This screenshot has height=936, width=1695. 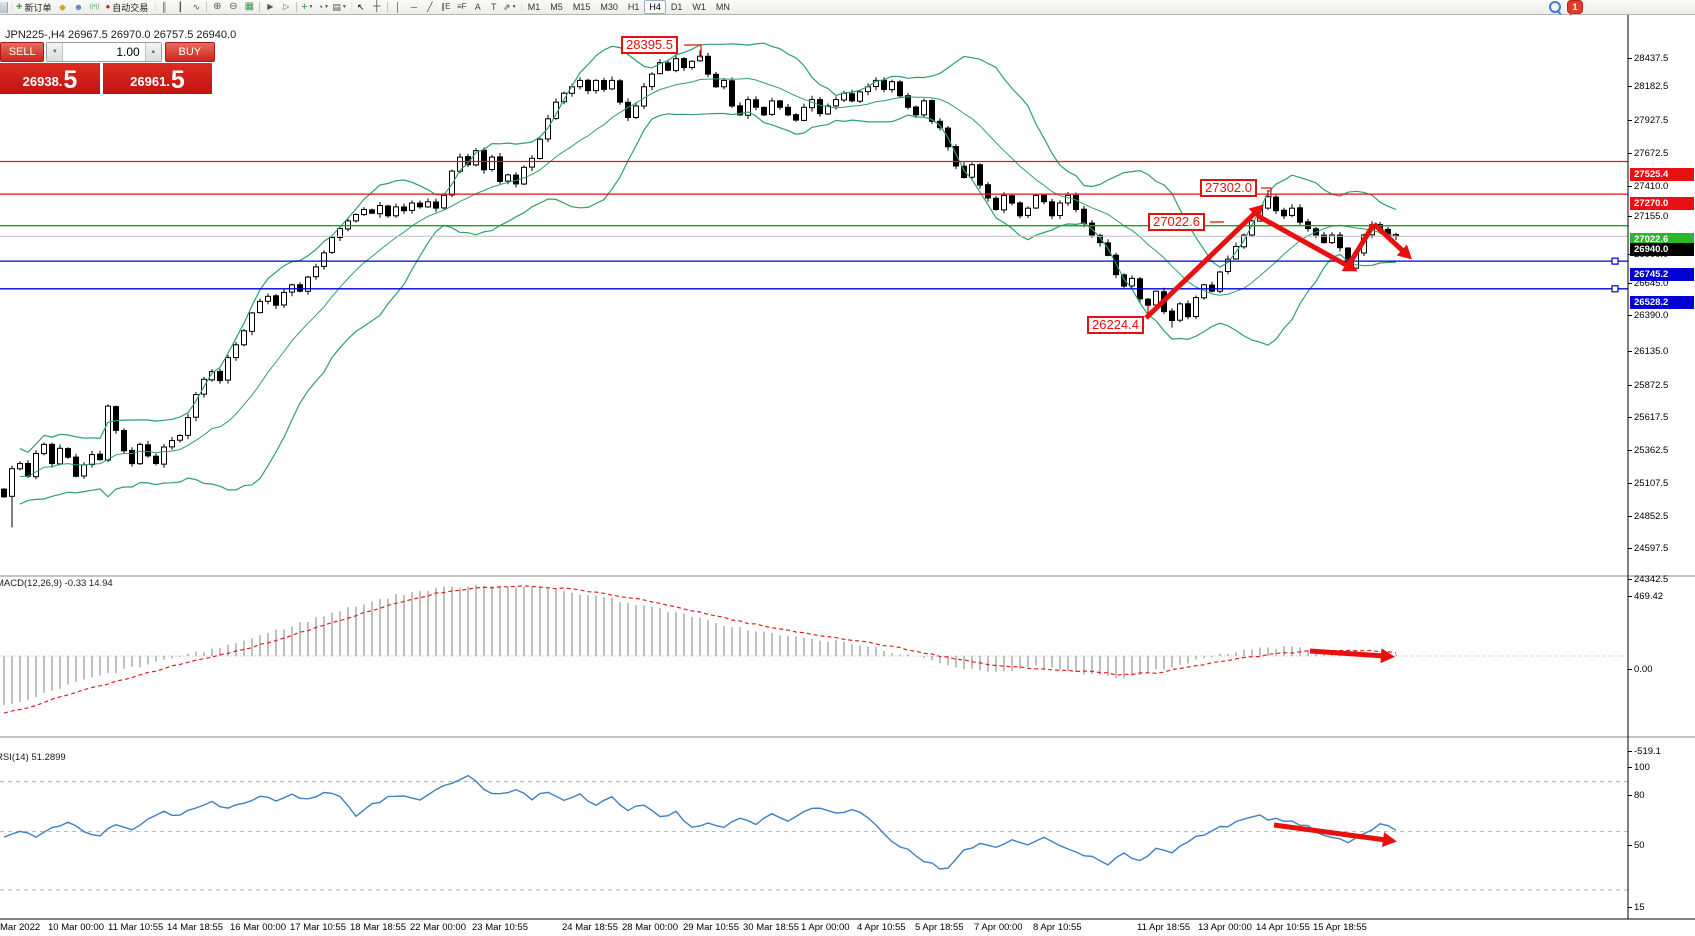 What do you see at coordinates (286, 6) in the screenshot?
I see `chart-shift-icon: ▷` at bounding box center [286, 6].